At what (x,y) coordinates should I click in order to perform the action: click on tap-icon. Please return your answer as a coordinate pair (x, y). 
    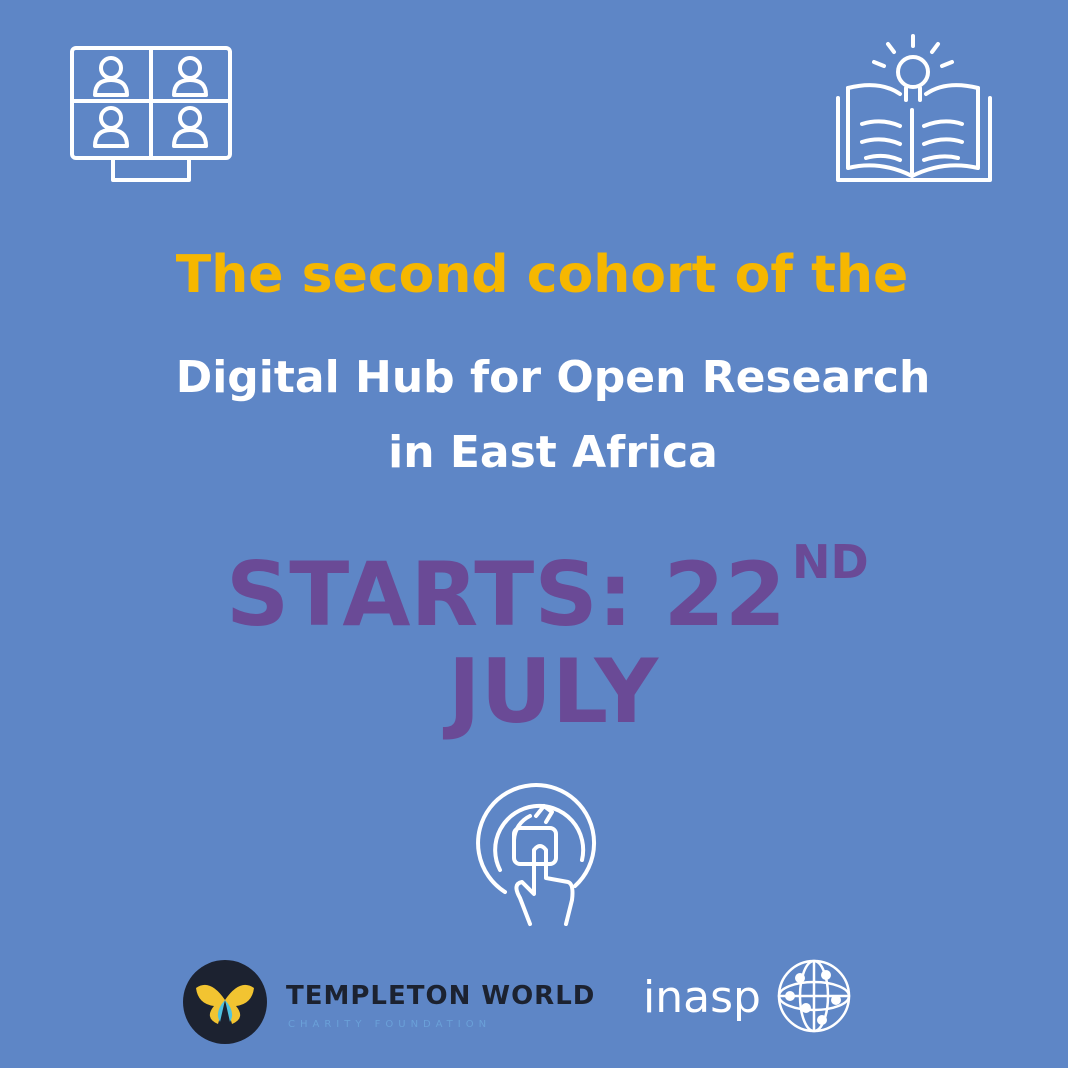
    Looking at the image, I should click on (536, 854).